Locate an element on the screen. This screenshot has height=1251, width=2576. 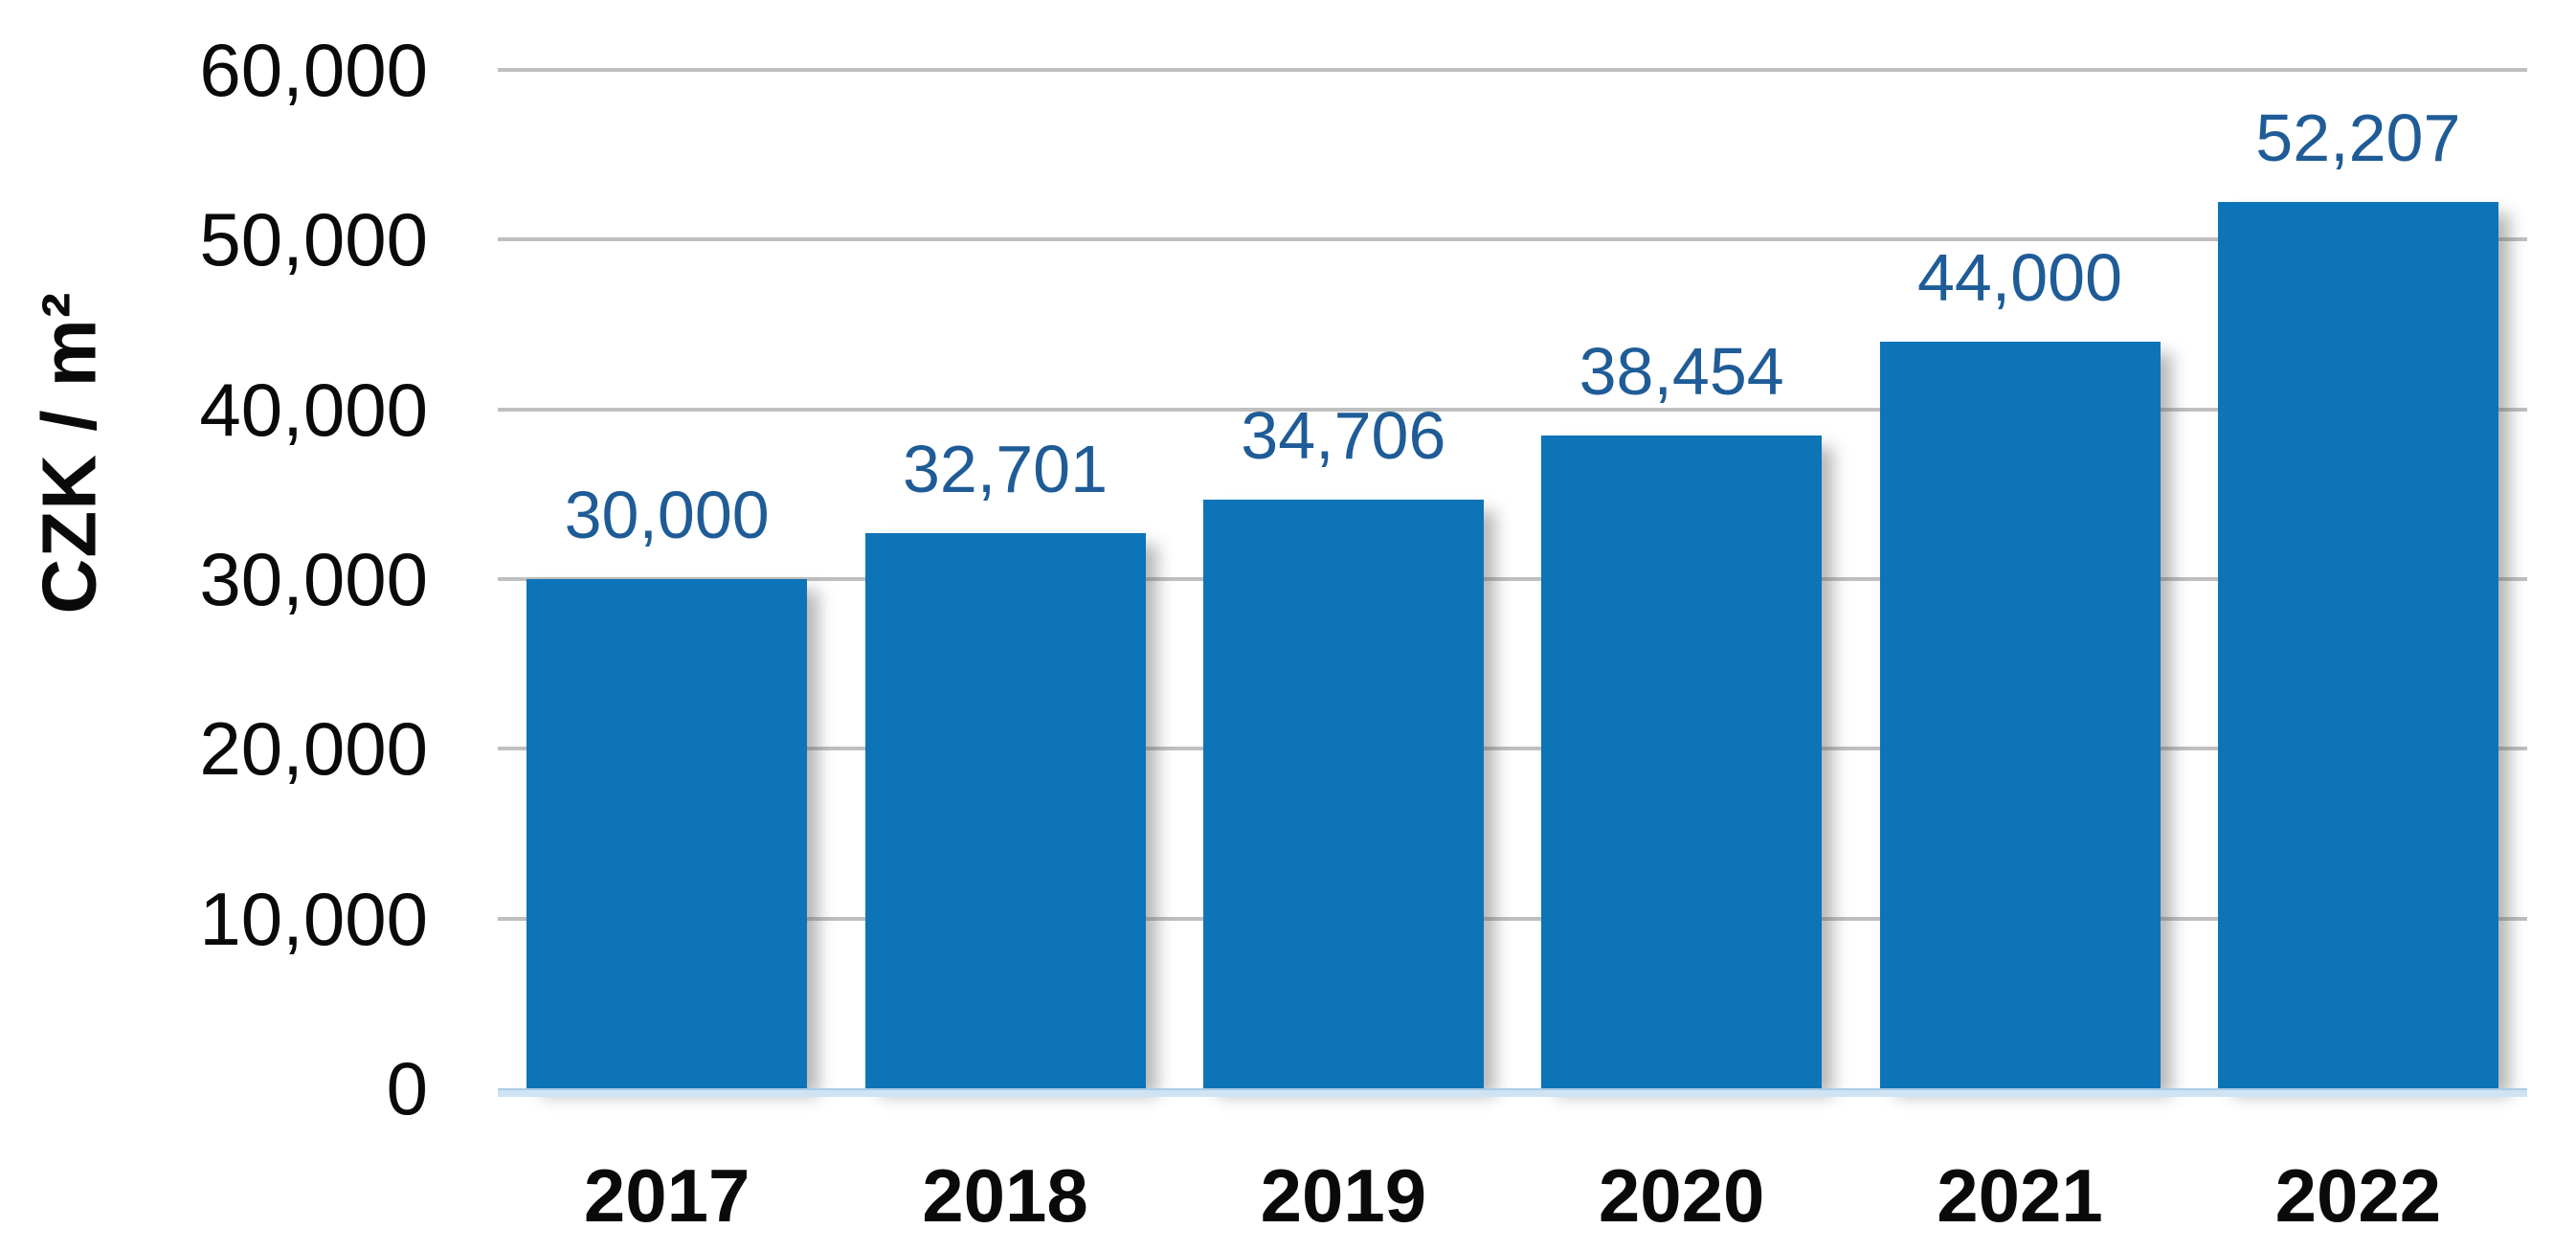
bar-value-label: 32,701 is located at coordinates (1006, 469).